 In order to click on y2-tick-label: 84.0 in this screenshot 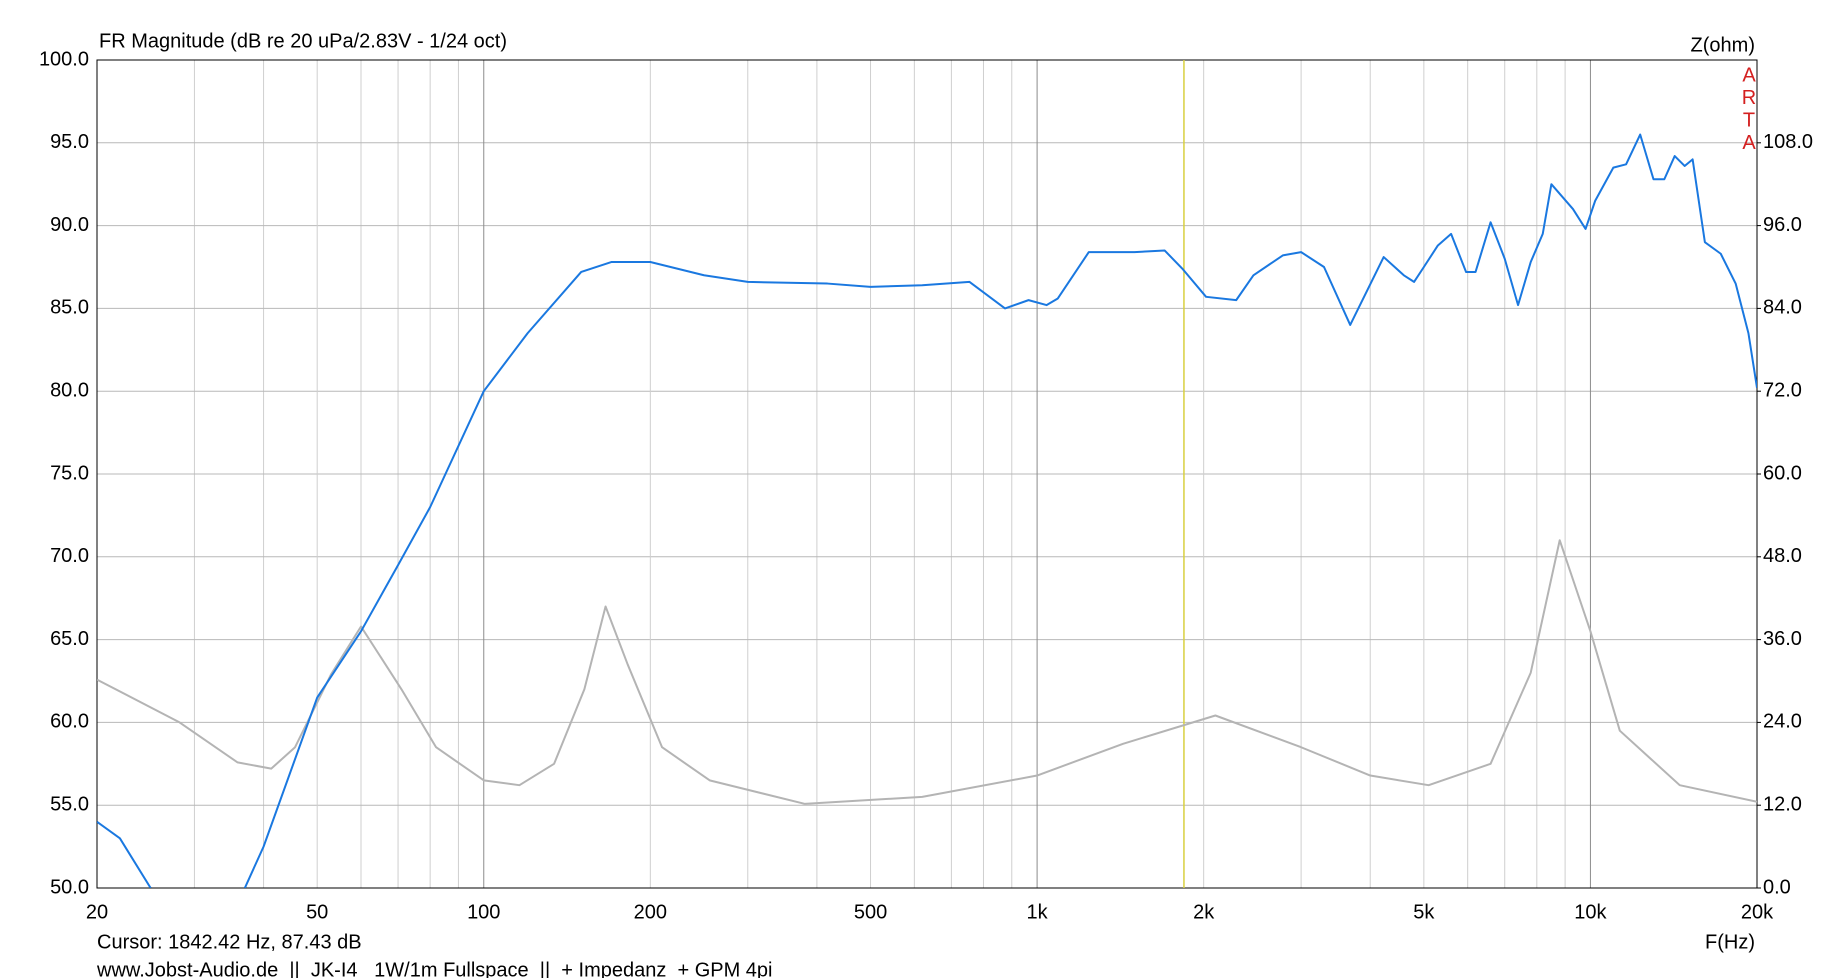, I will do `click(1782, 308)`.